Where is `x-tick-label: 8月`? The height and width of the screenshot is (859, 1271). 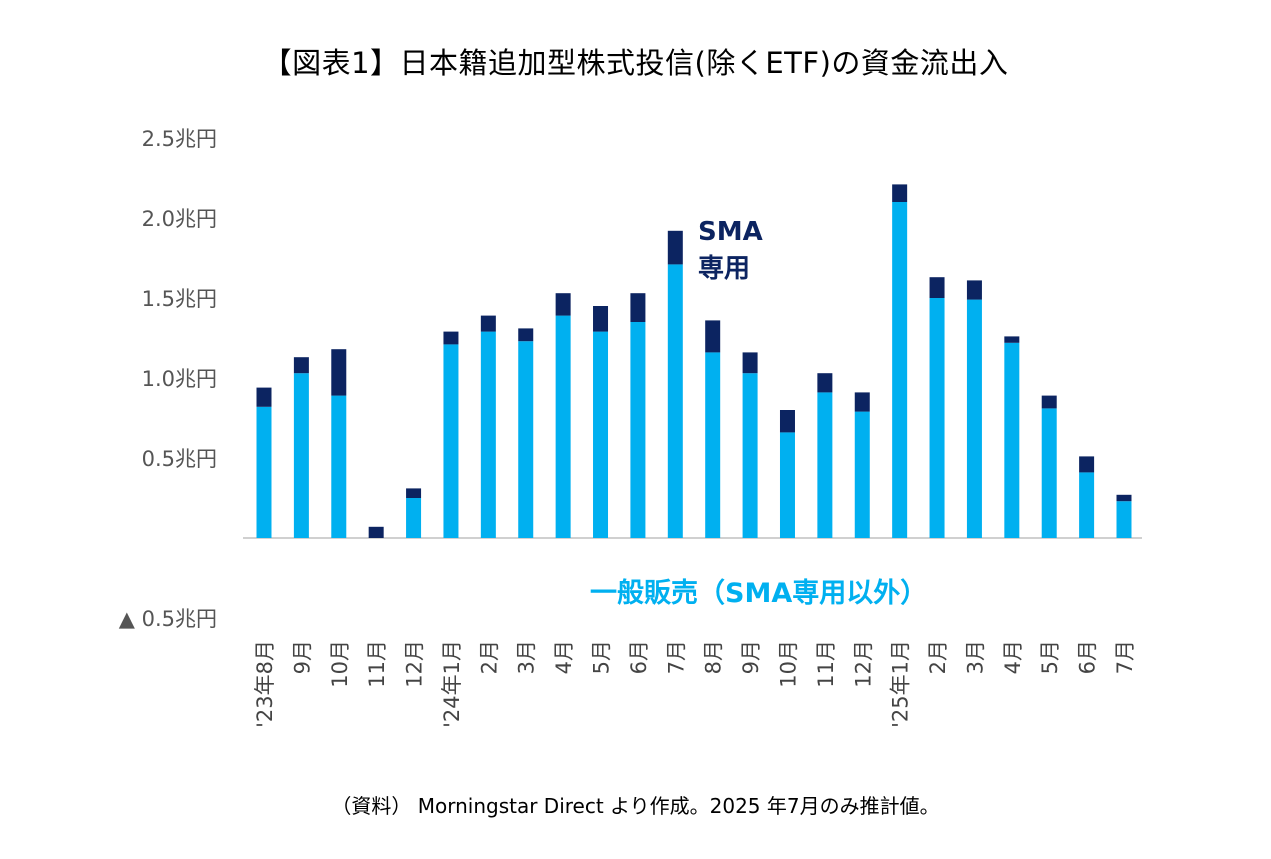 x-tick-label: 8月 is located at coordinates (714, 657).